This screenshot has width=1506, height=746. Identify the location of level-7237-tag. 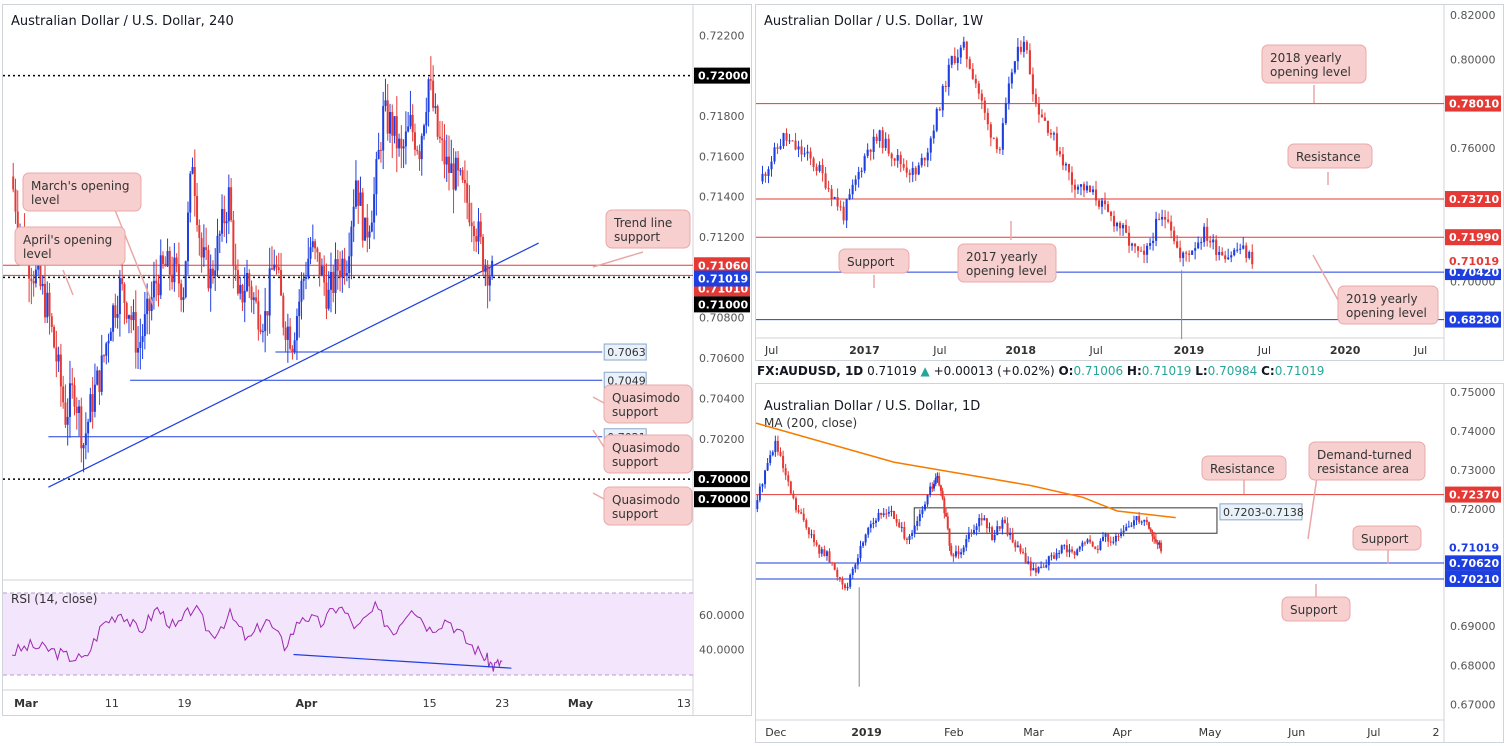
(1473, 494).